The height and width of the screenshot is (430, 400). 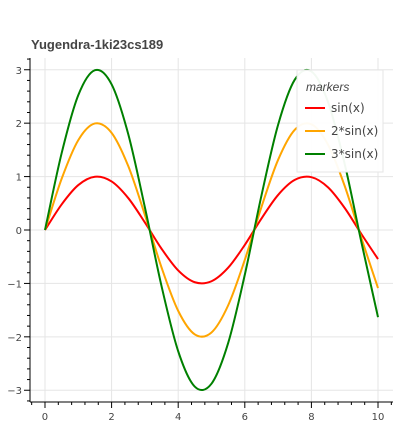 I want to click on x-tick-label: 4, so click(x=178, y=417).